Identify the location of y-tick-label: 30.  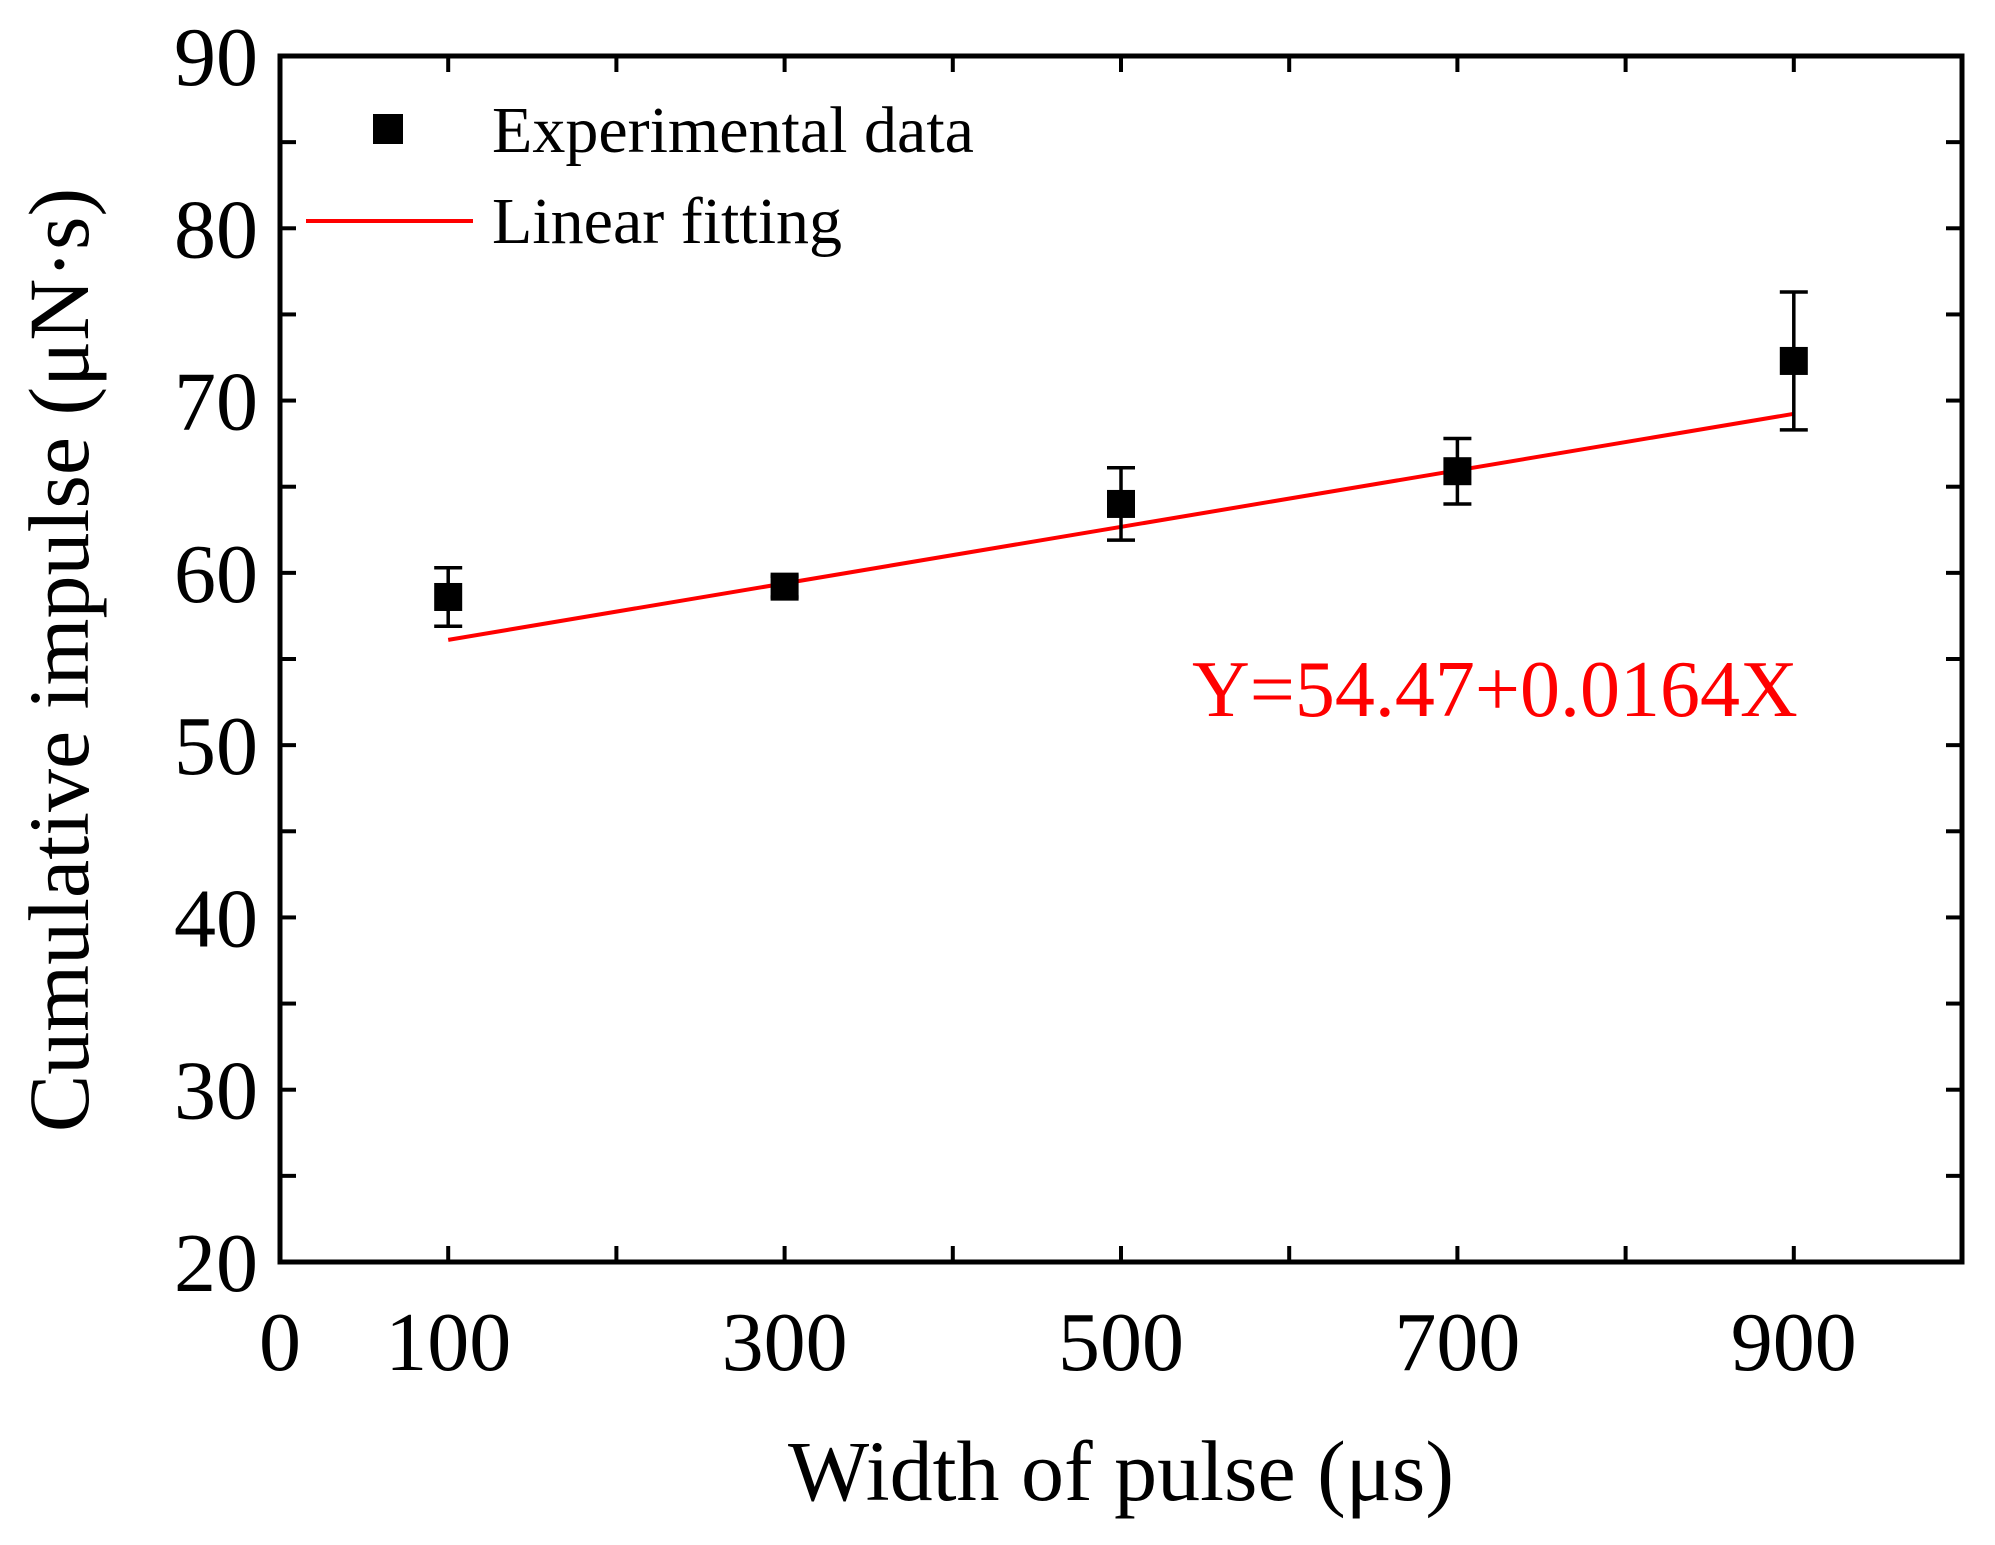
(216, 1091).